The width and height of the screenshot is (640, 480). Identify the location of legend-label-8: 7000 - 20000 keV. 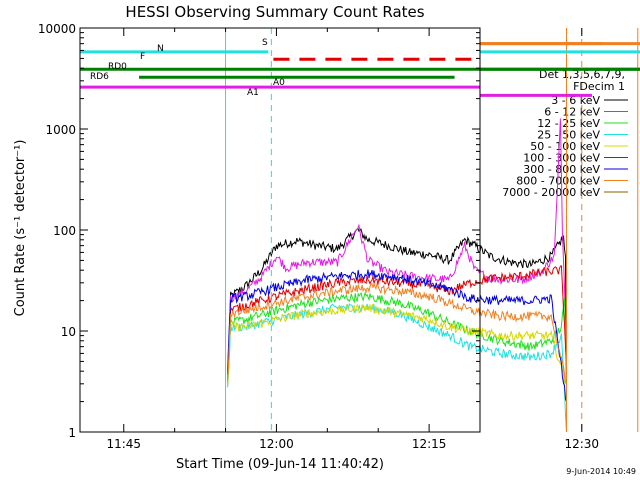
(551, 192).